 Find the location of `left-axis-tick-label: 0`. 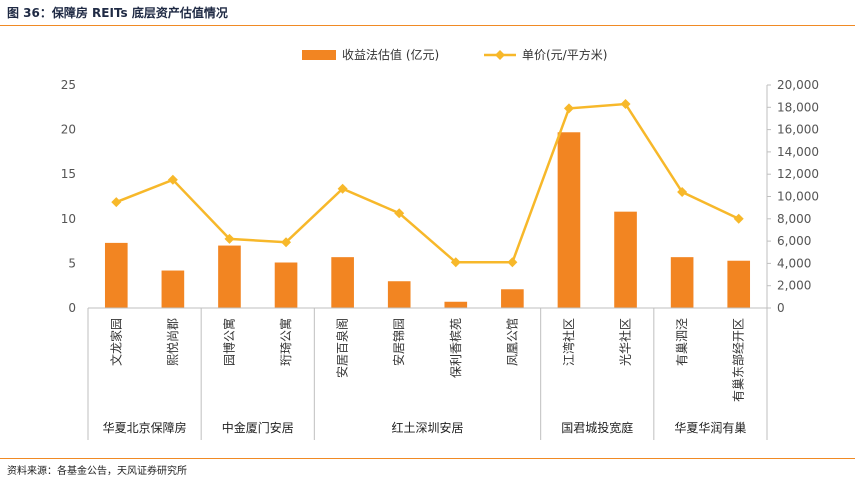

left-axis-tick-label: 0 is located at coordinates (72, 308).